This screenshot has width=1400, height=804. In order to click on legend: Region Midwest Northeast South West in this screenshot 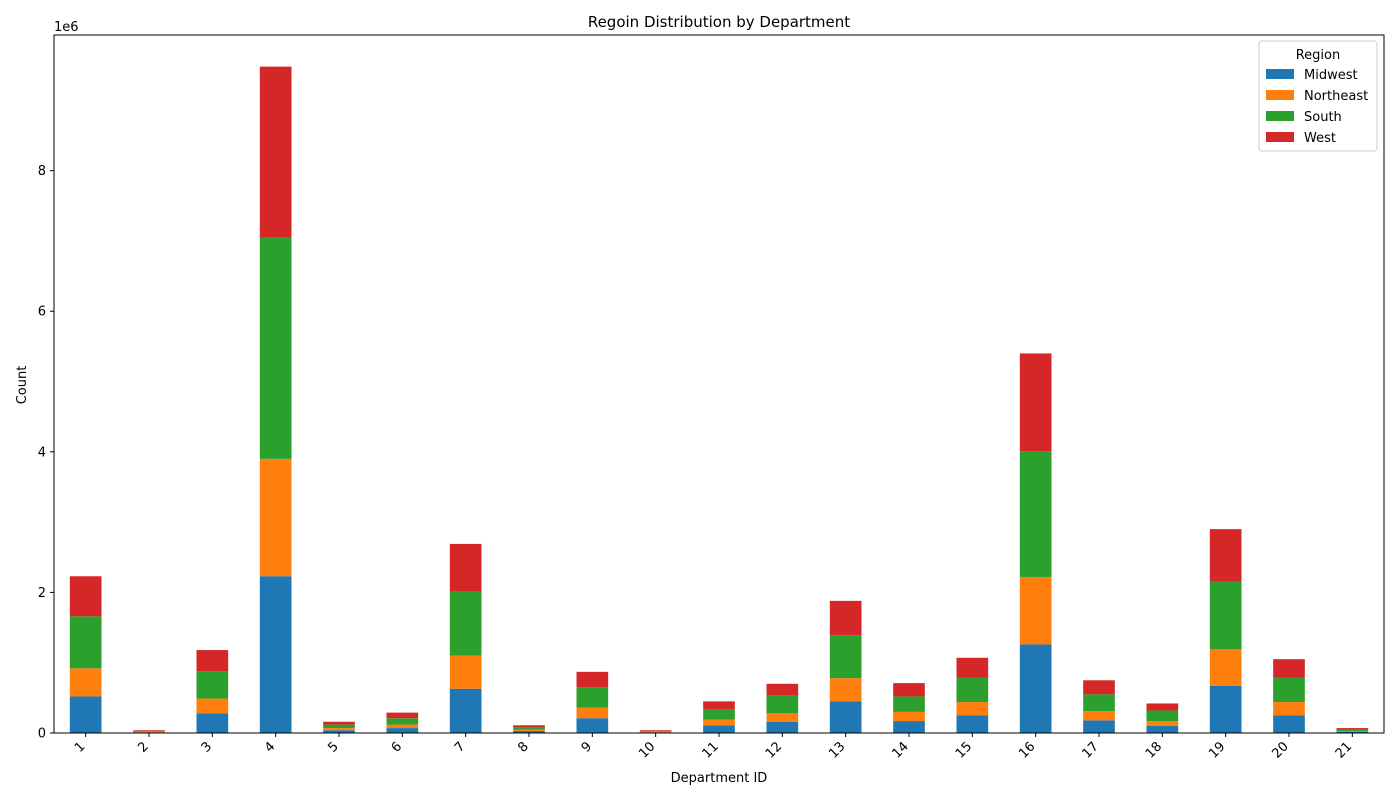, I will do `click(1318, 96)`.